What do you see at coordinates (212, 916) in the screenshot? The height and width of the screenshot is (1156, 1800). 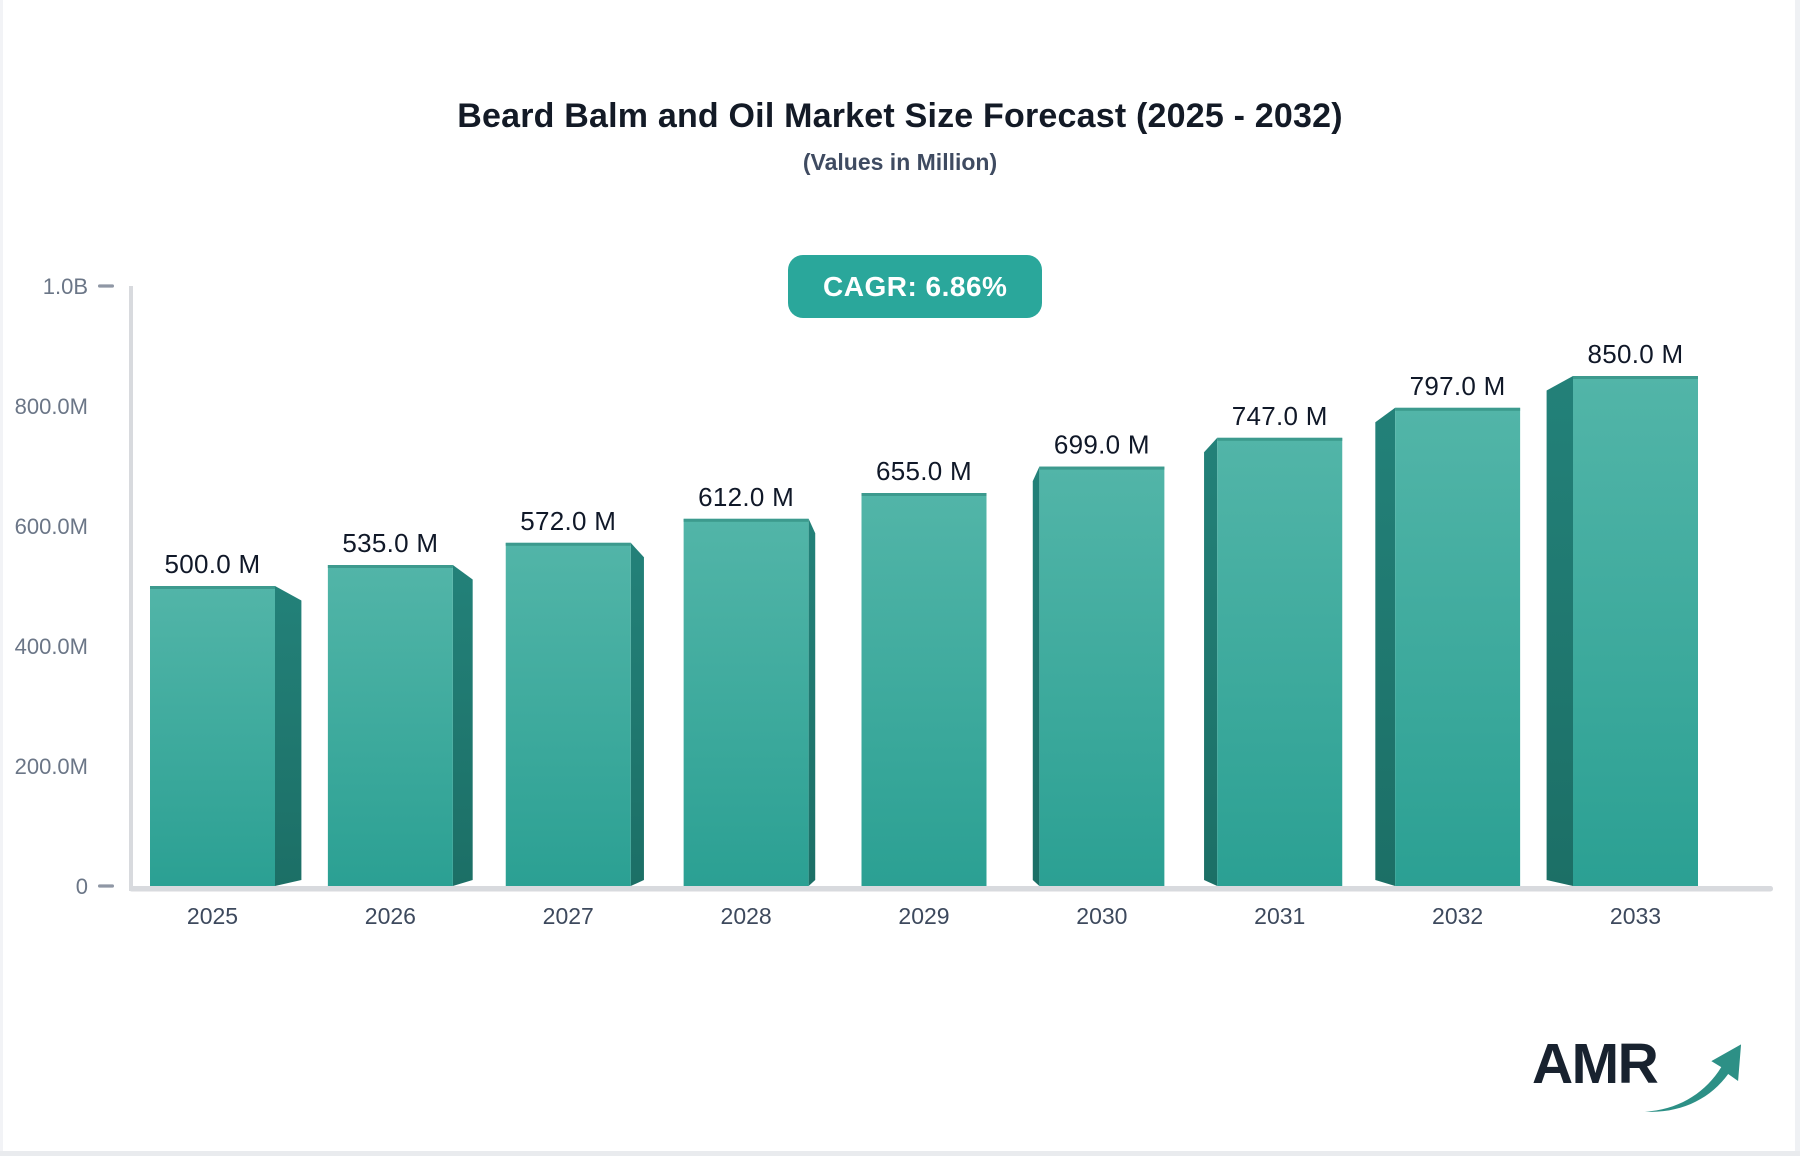 I see `x-axis-label: 2025` at bounding box center [212, 916].